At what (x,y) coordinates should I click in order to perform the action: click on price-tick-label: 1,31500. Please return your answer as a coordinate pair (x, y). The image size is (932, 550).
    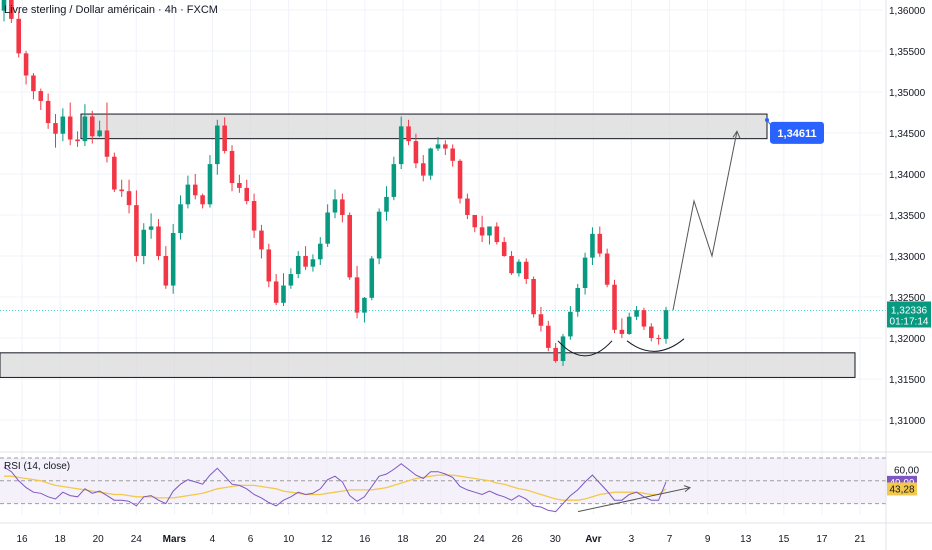
    Looking at the image, I should click on (907, 380).